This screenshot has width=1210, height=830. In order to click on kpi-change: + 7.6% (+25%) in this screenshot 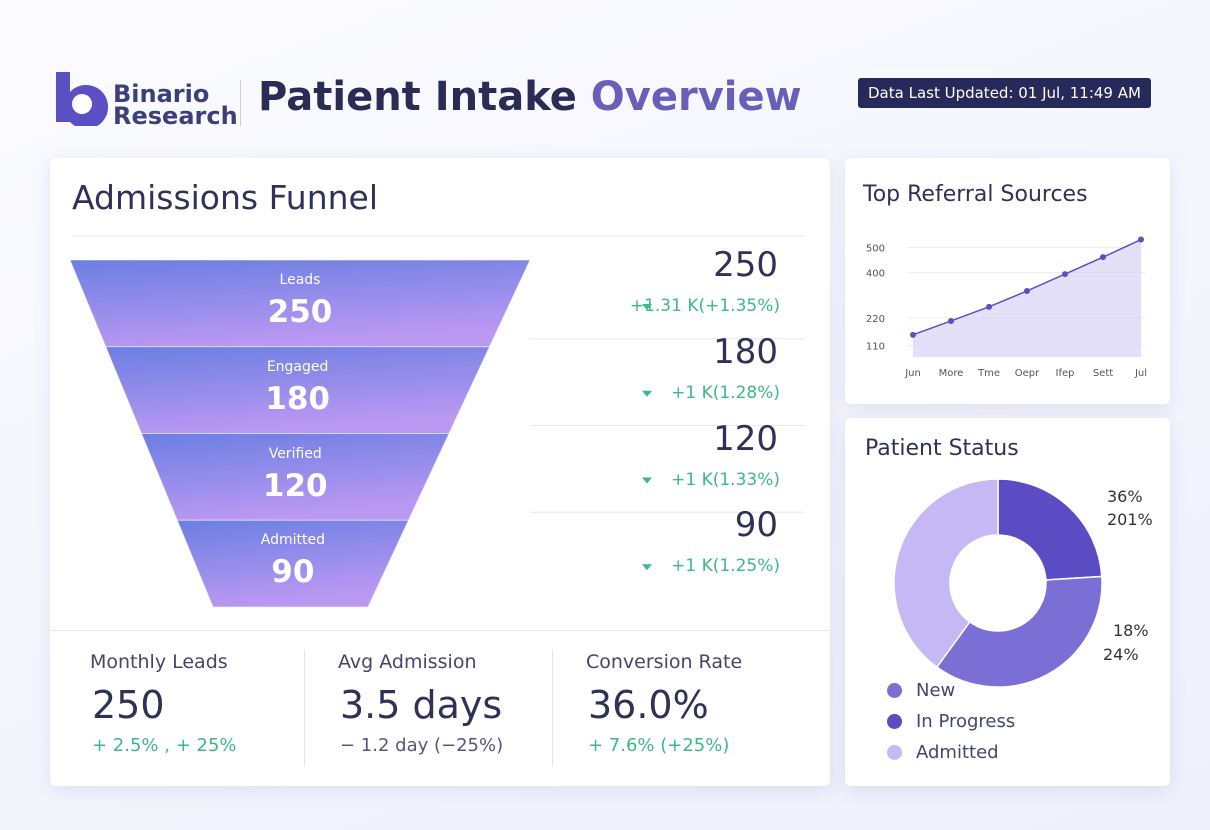, I will do `click(659, 745)`.